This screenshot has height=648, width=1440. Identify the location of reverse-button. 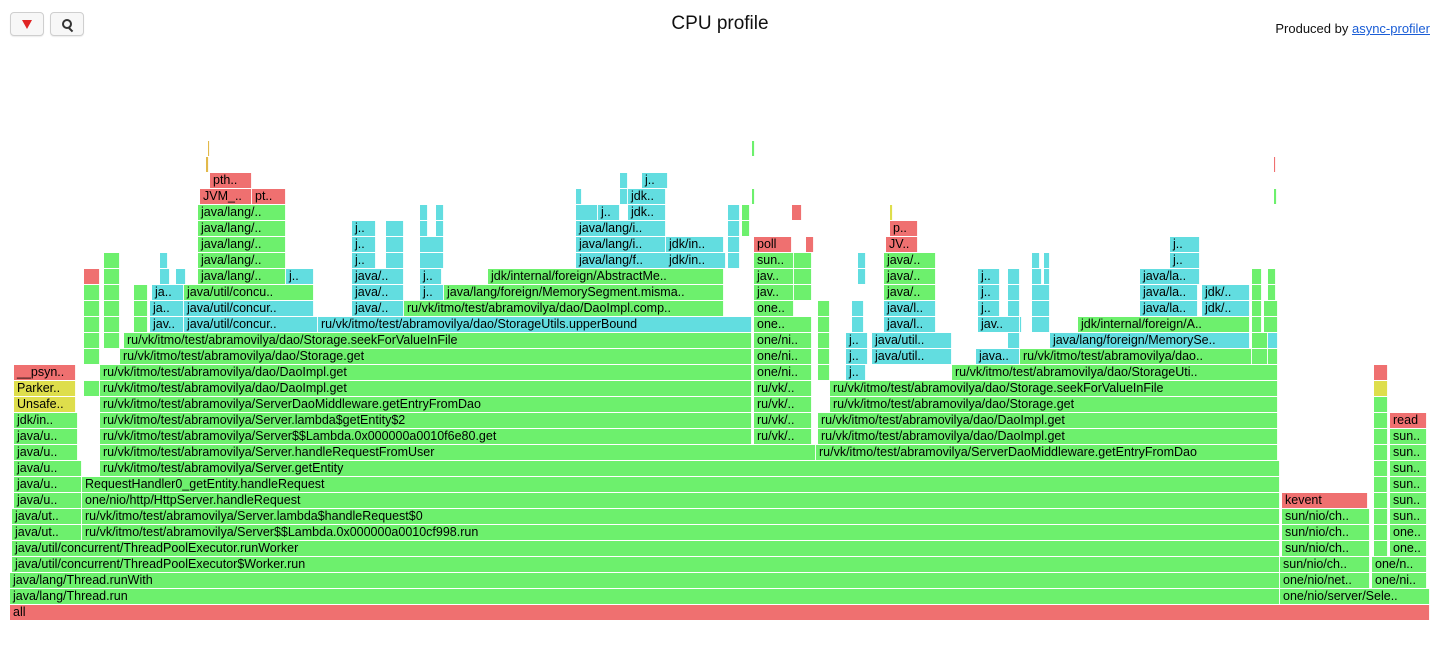
(27, 24).